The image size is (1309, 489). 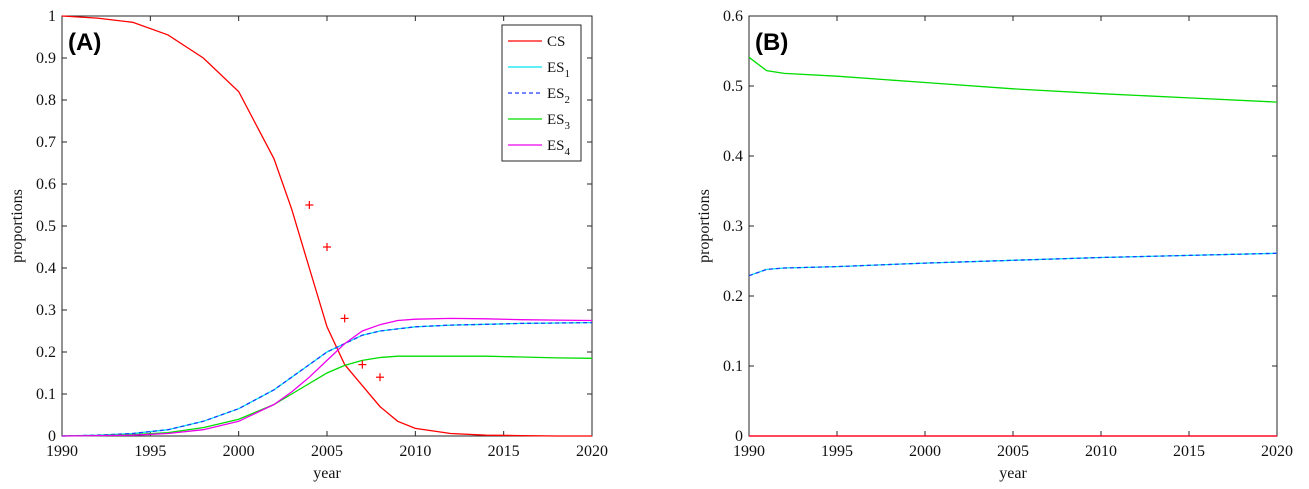 What do you see at coordinates (733, 156) in the screenshot?
I see `panel-b-y-tick-label: 0.4` at bounding box center [733, 156].